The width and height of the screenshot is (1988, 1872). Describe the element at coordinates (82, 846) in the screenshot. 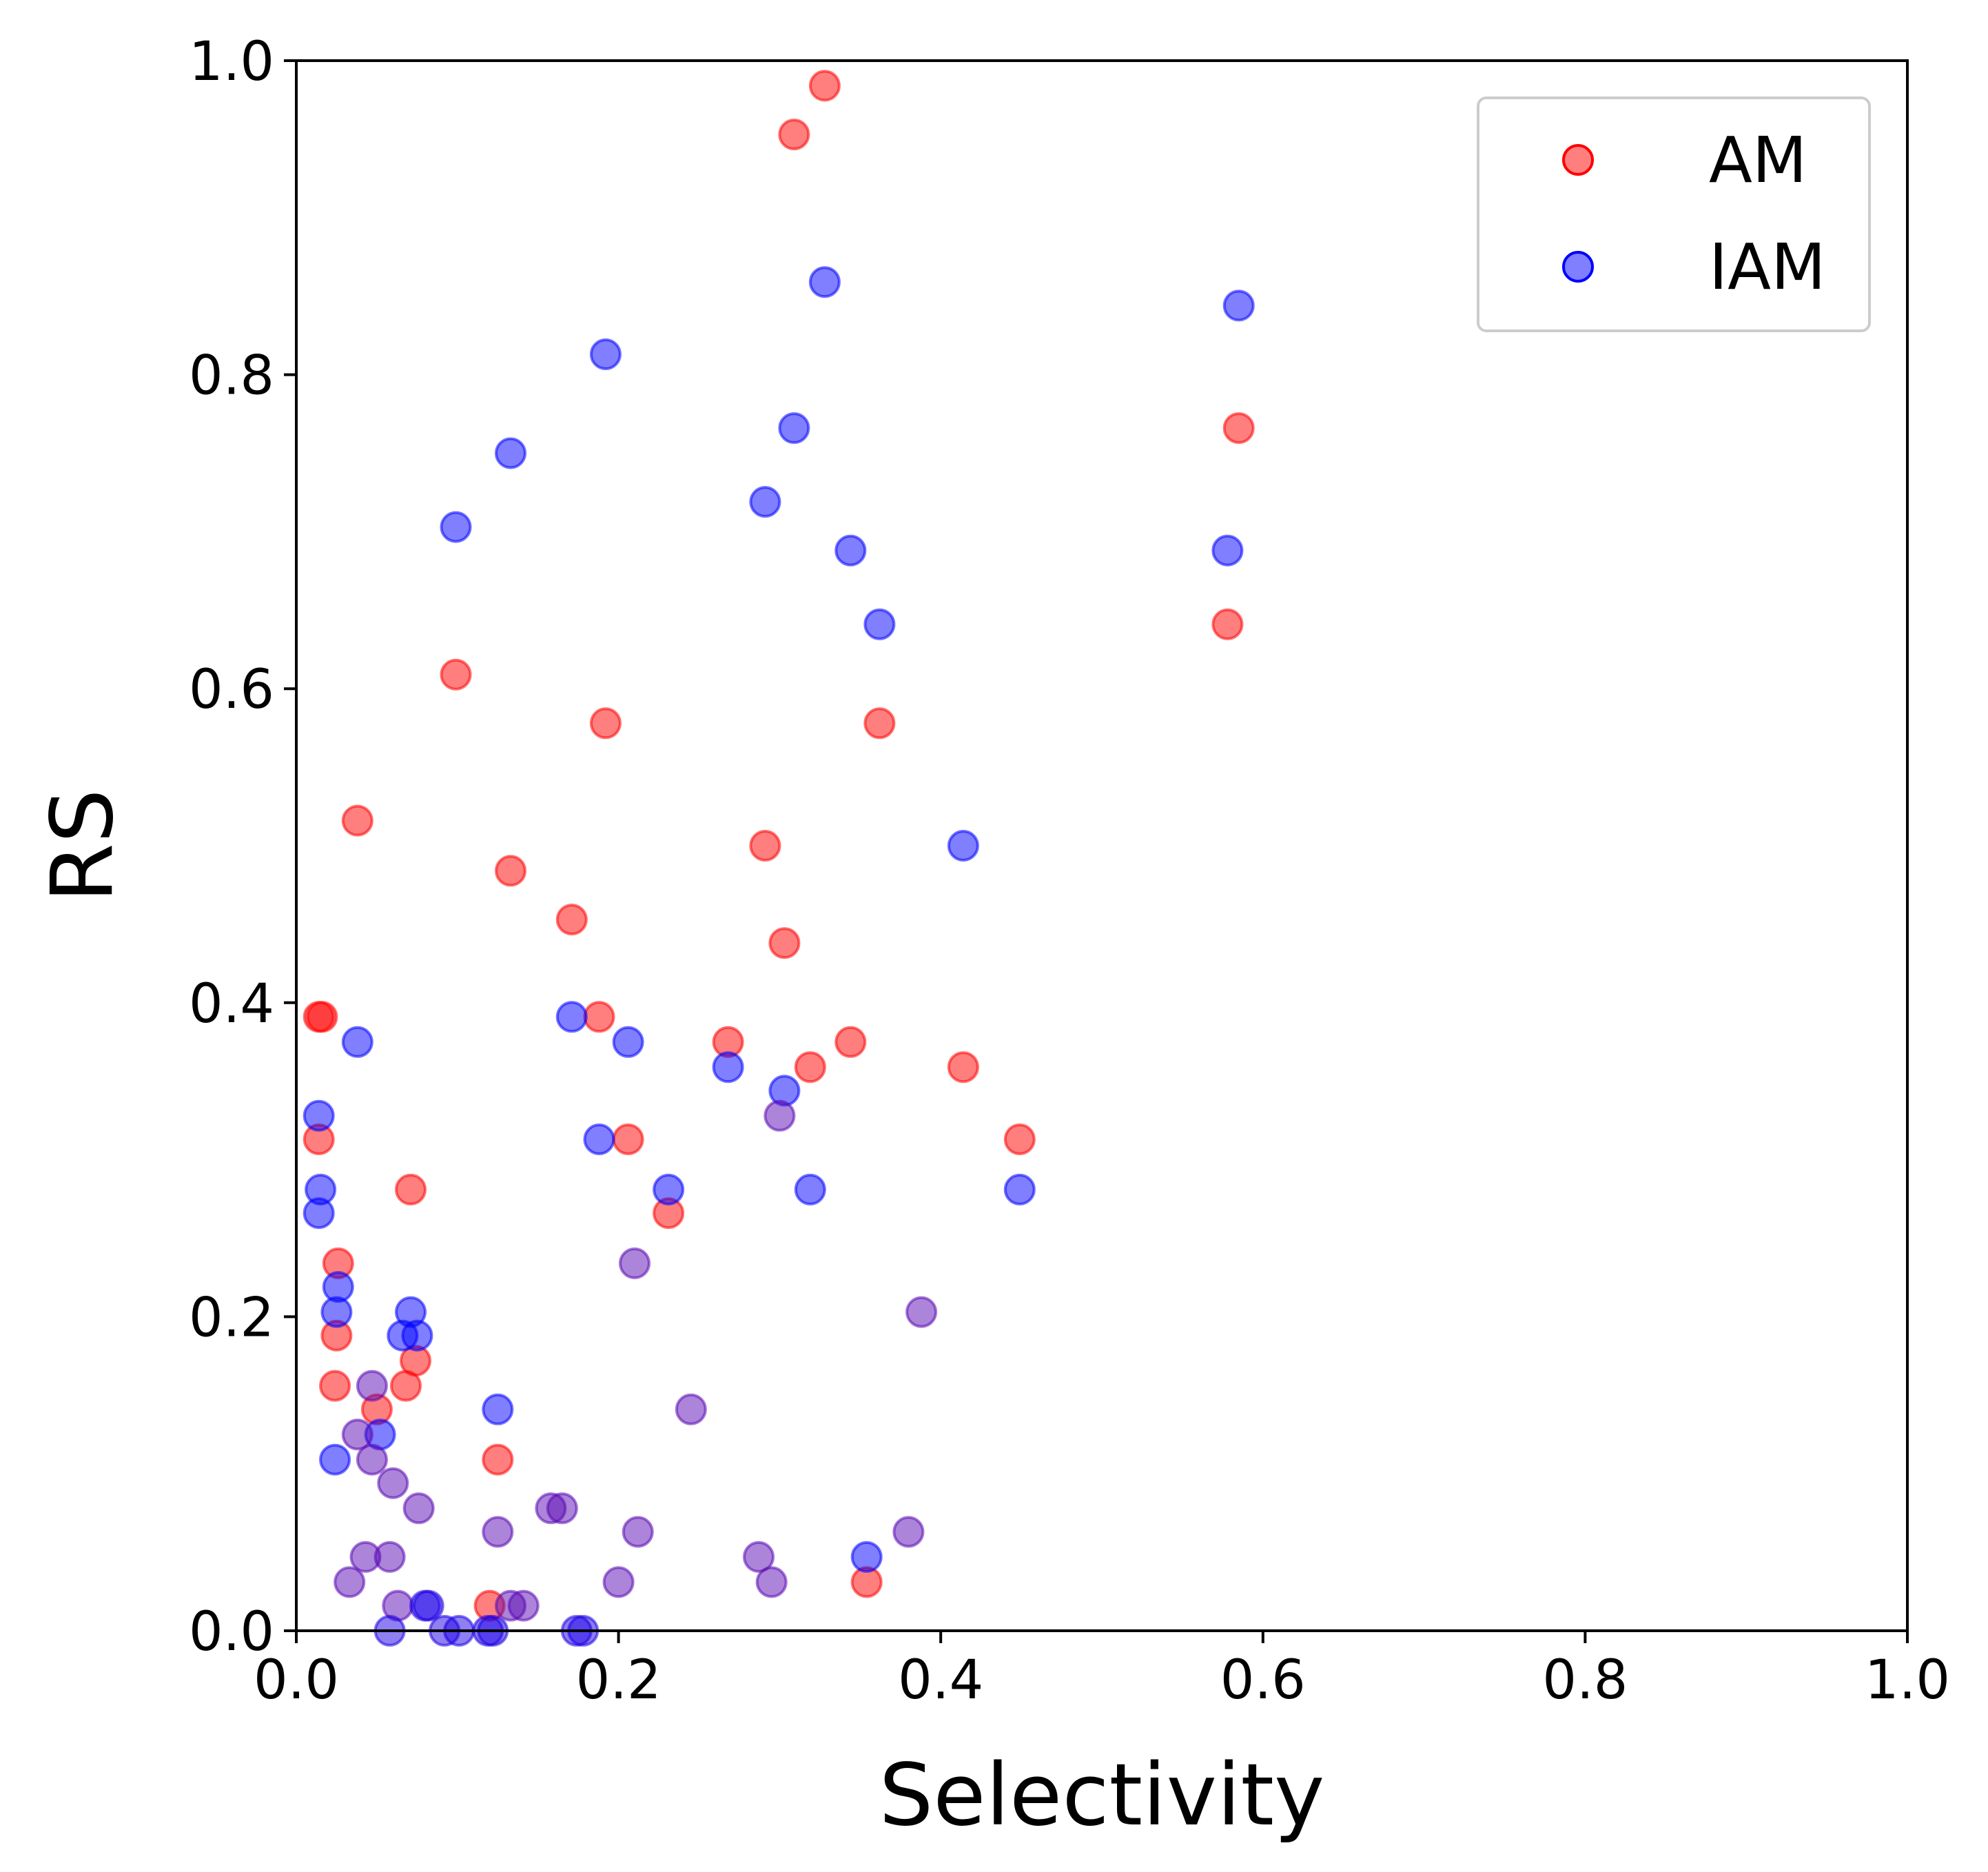

I see `y-axis-label: RS` at that location.